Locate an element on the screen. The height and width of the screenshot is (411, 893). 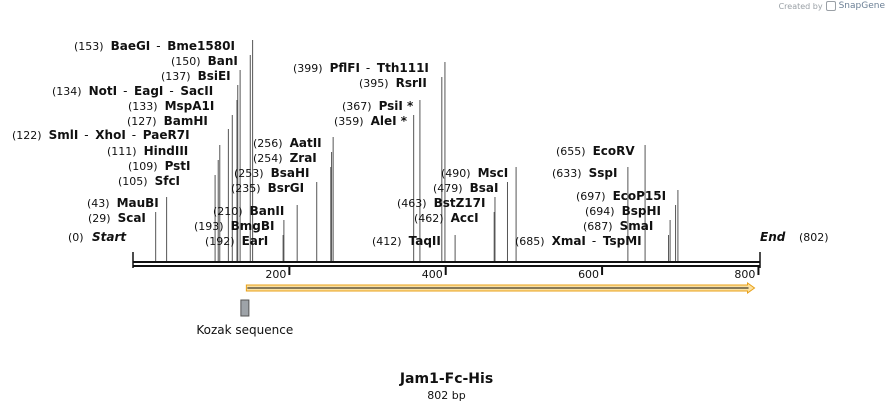
enzyme-label: (133) MspA1I is located at coordinates (171, 106).